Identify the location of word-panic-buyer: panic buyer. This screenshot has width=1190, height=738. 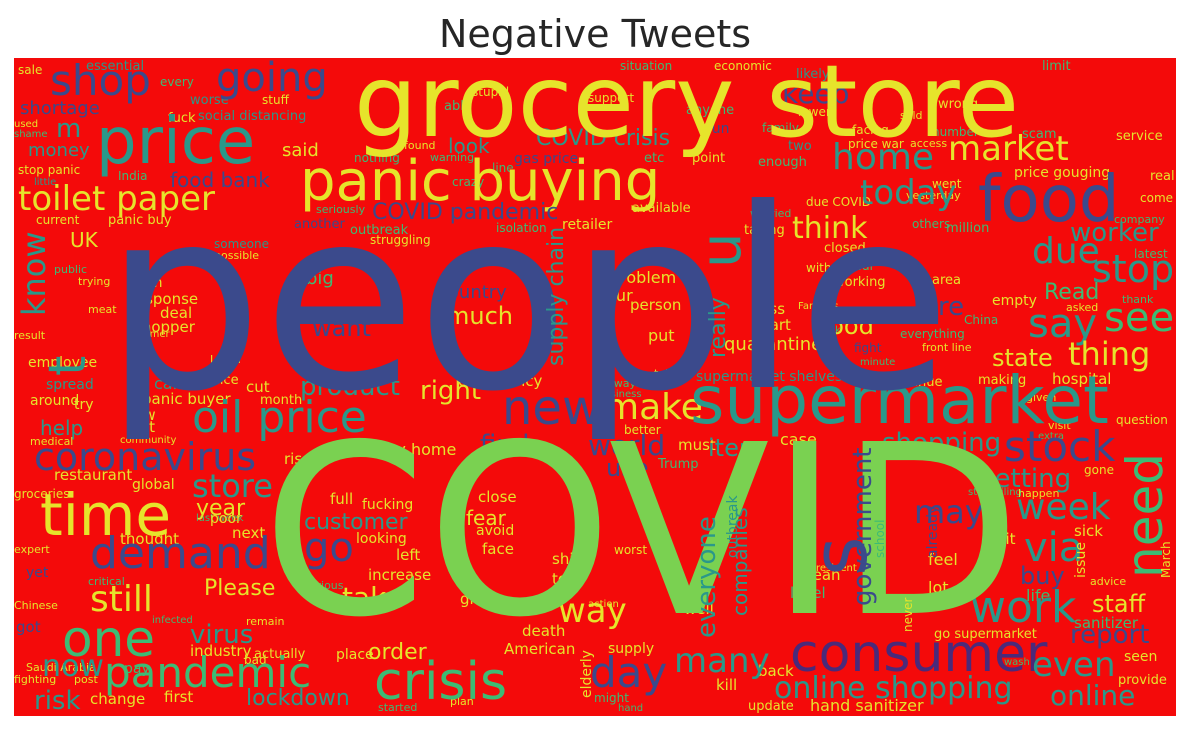
(186, 399).